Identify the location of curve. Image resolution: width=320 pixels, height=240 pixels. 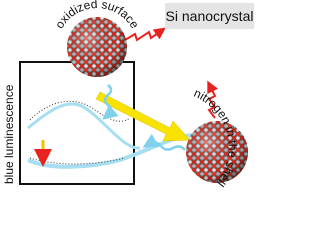
(84, 126).